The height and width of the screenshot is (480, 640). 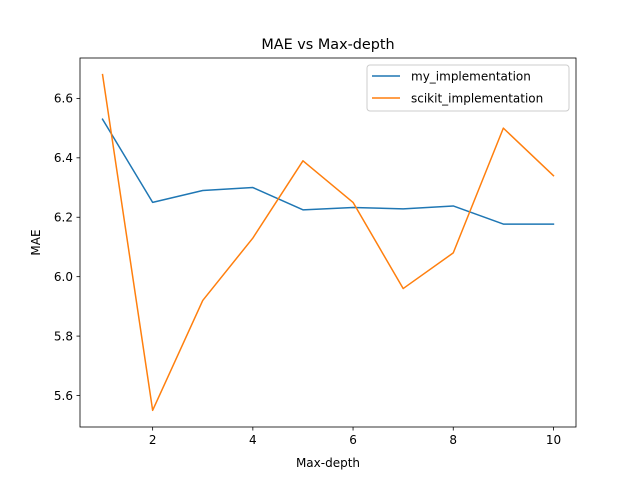 I want to click on y-axis-label: MAE, so click(x=36, y=242).